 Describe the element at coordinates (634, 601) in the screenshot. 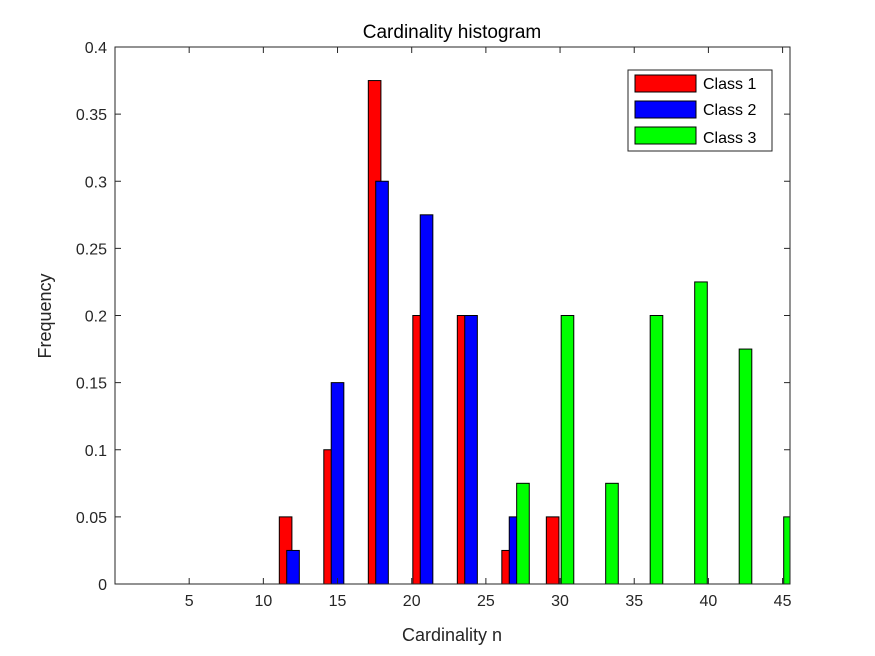

I see `x-tick-label: 35` at that location.